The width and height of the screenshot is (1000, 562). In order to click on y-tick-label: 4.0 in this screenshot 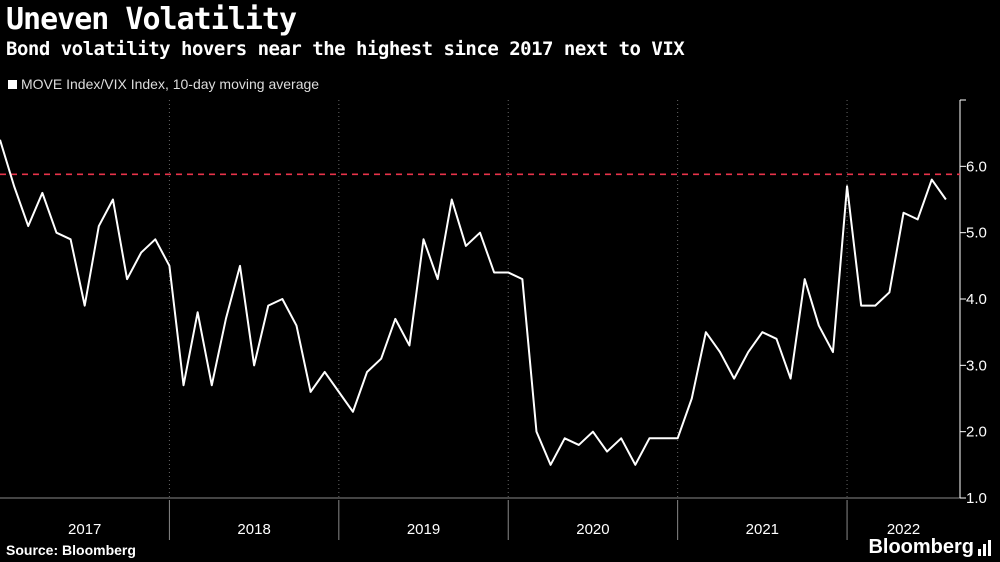, I will do `click(976, 299)`.